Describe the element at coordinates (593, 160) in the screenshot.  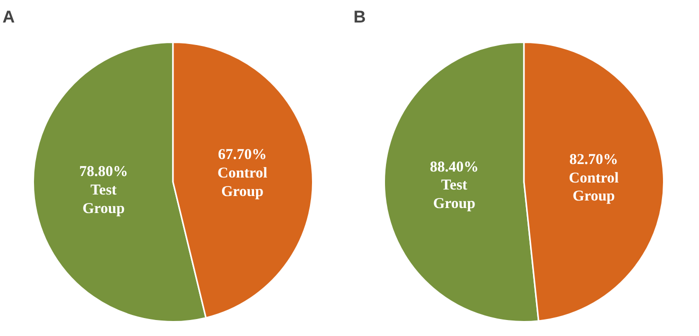
I see `data-label: 82.70%` at that location.